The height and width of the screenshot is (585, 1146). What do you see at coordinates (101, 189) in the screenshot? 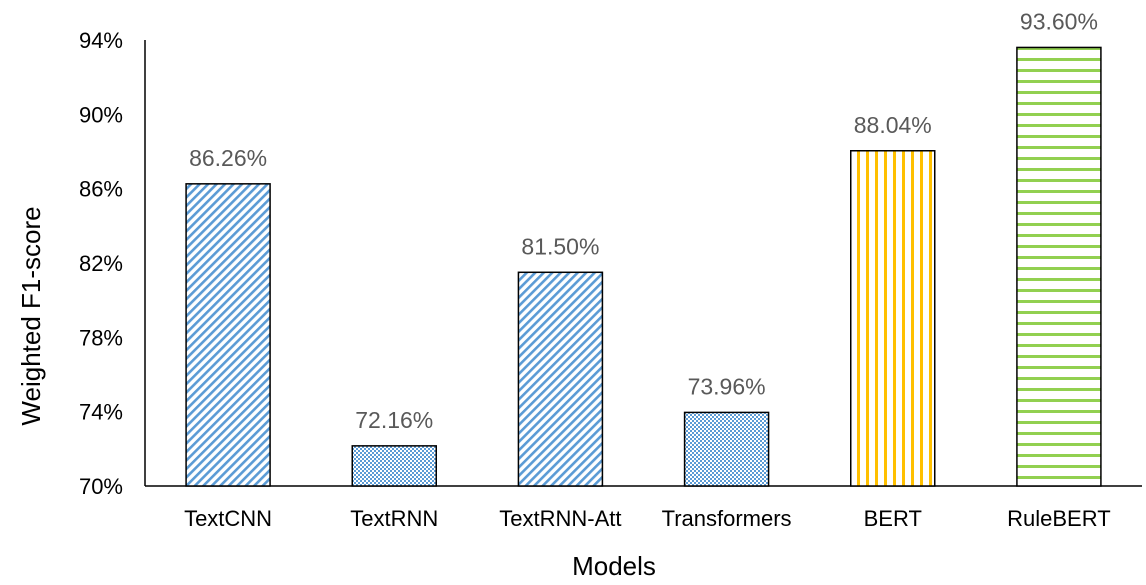
I see `y-tick-label: 86%` at bounding box center [101, 189].